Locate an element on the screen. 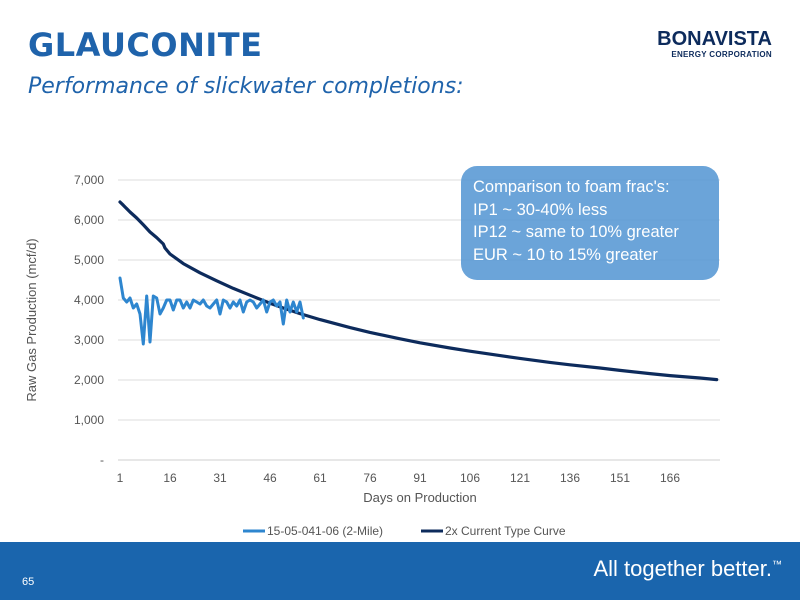 The width and height of the screenshot is (800, 600). x-tick-label: 166 is located at coordinates (670, 478).